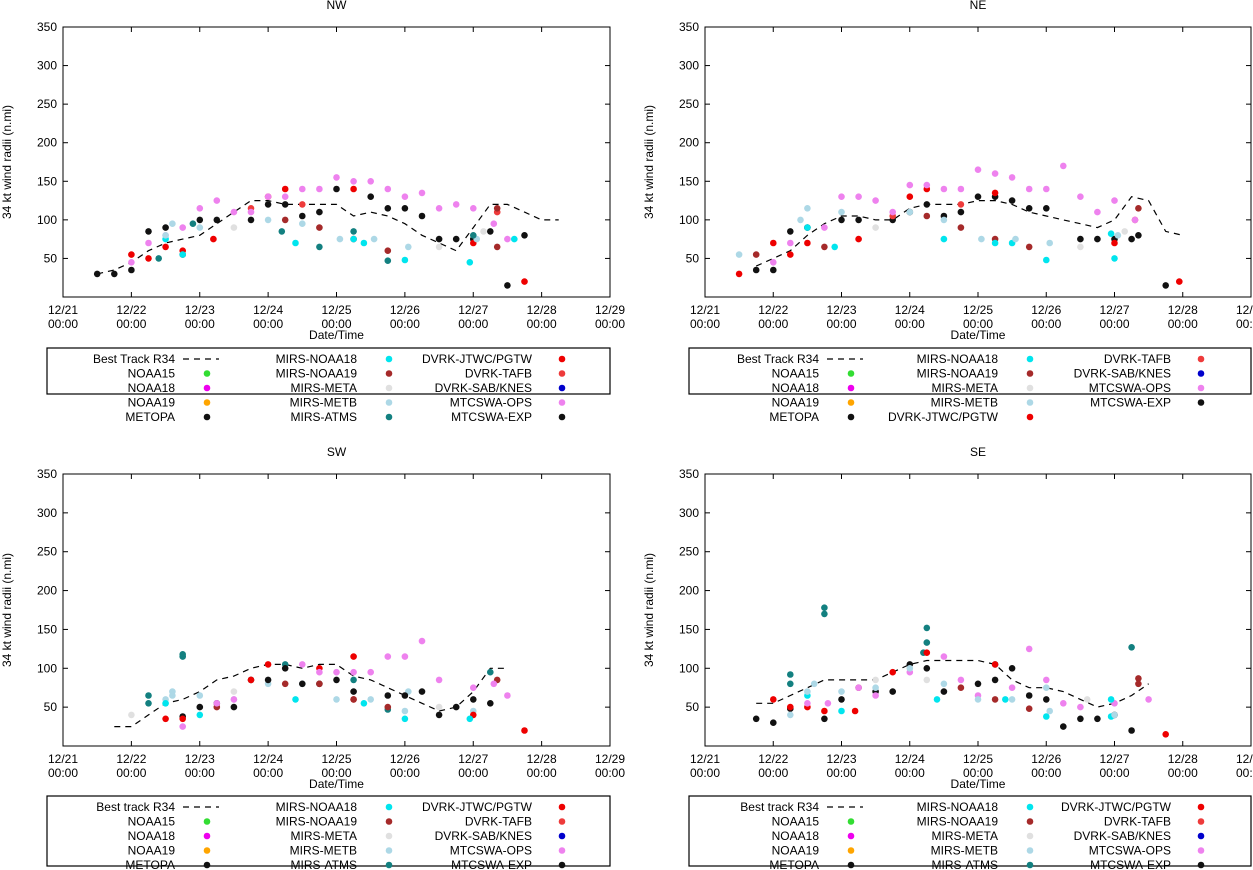  I want to click on legend-label: NOAA15, so click(796, 374).